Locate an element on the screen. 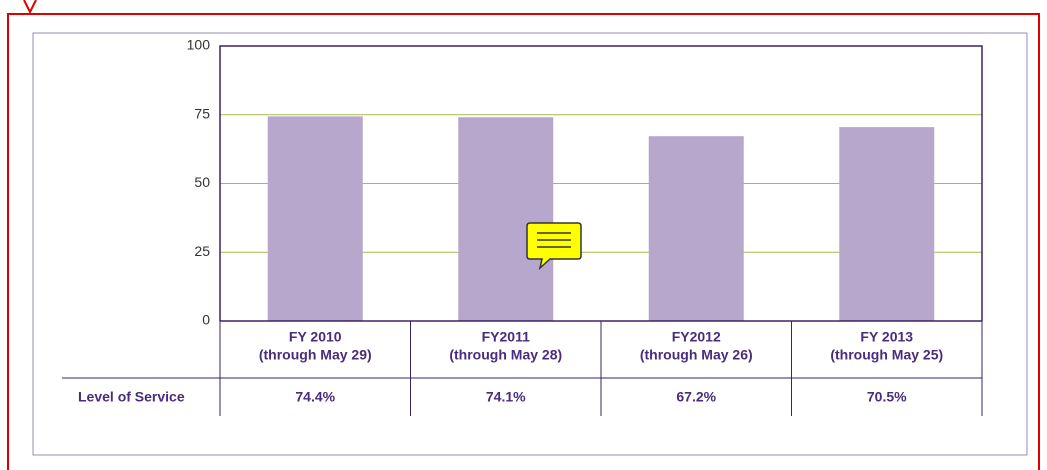 The height and width of the screenshot is (470, 1047). value-label: 74.4% is located at coordinates (315, 397).